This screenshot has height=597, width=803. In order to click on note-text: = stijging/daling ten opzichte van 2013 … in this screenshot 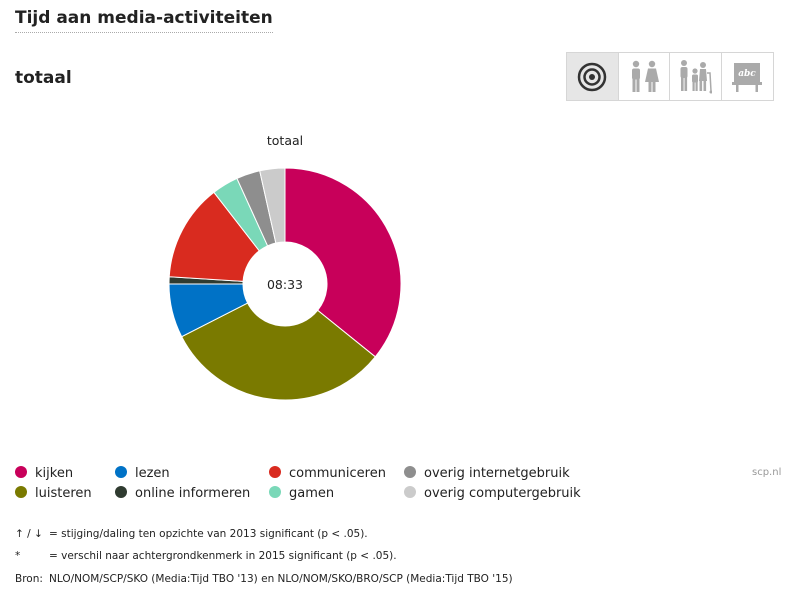, I will do `click(208, 534)`.